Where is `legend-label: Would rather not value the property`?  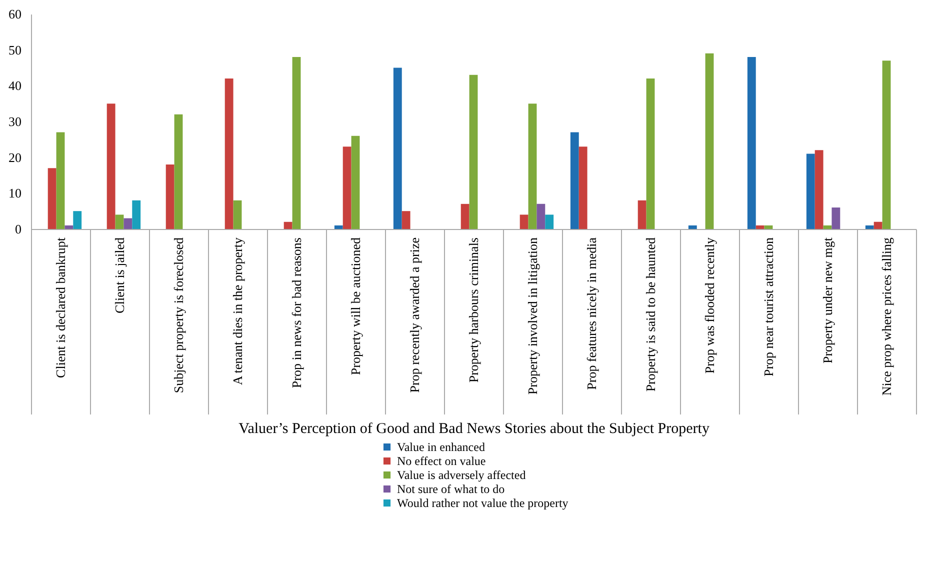
legend-label: Would rather not value the property is located at coordinates (482, 503).